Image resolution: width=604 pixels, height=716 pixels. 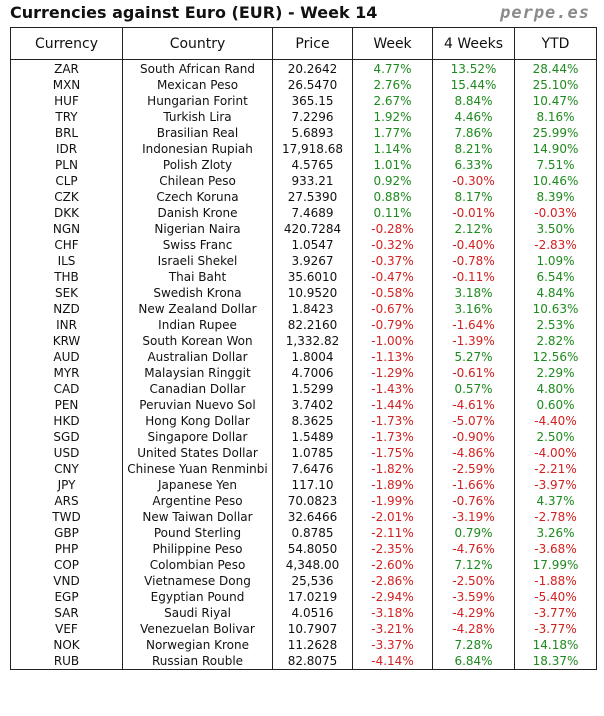 I want to click on column-header-4-weeks: 4 Weeks, so click(x=473, y=43).